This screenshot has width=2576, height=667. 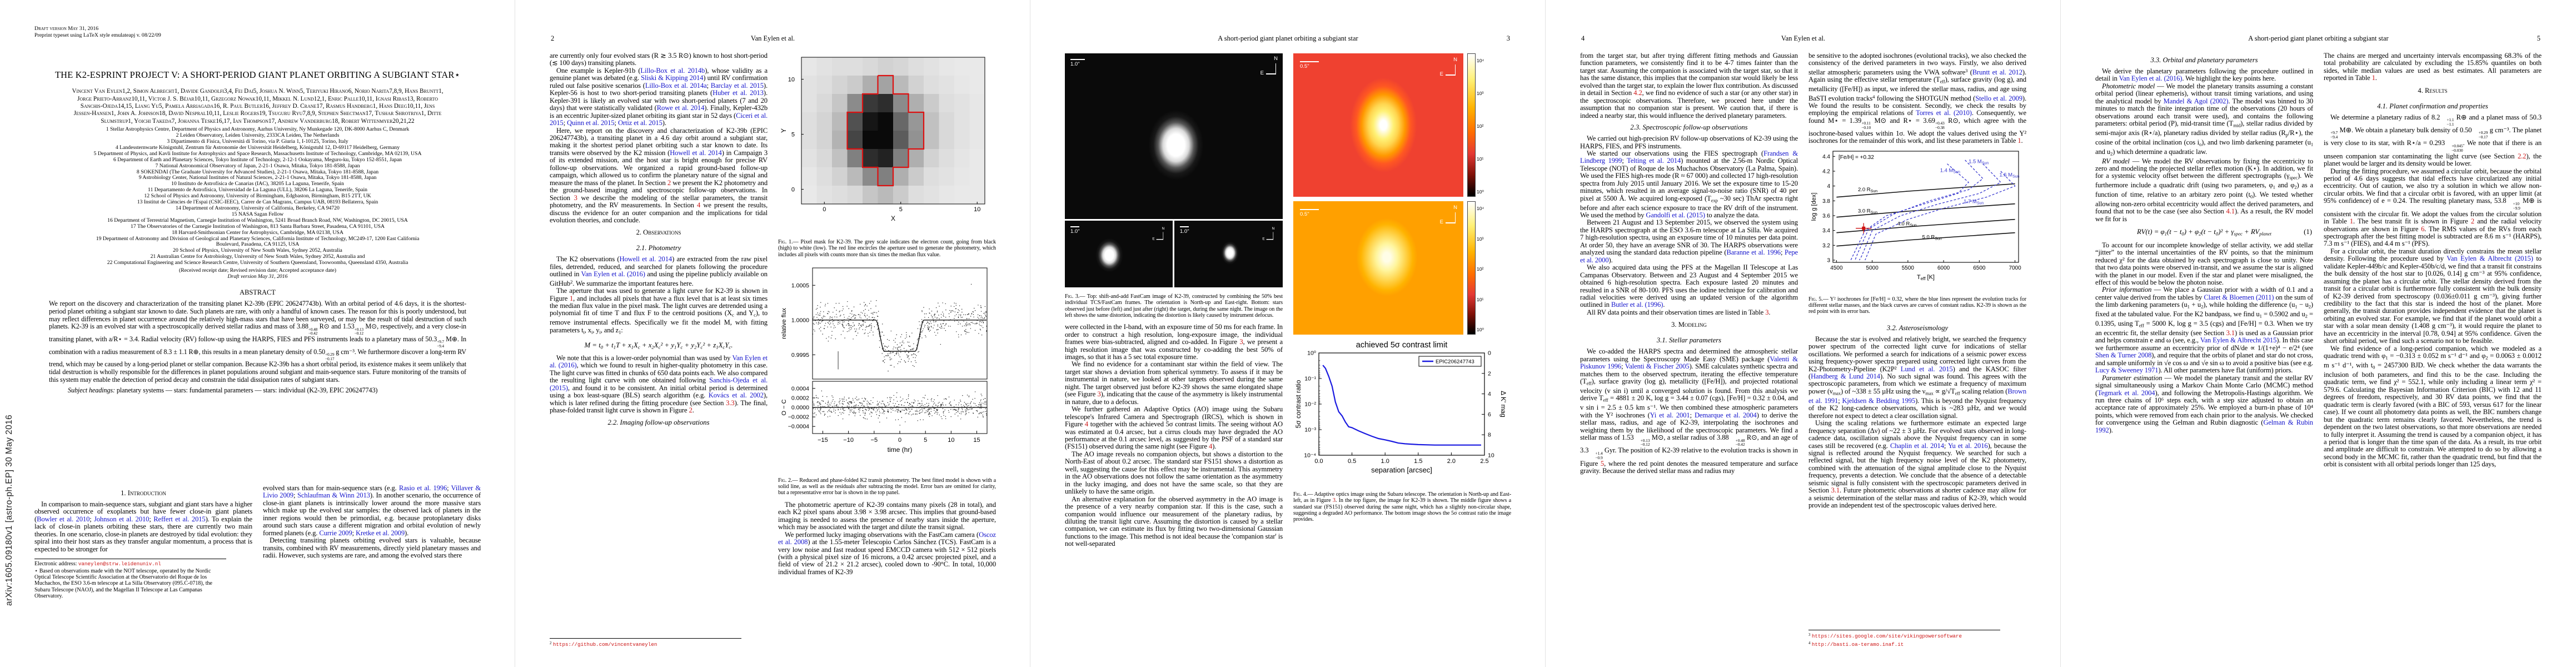 What do you see at coordinates (738, 93) in the screenshot?
I see `citation-link: Huber et al. 2013` at bounding box center [738, 93].